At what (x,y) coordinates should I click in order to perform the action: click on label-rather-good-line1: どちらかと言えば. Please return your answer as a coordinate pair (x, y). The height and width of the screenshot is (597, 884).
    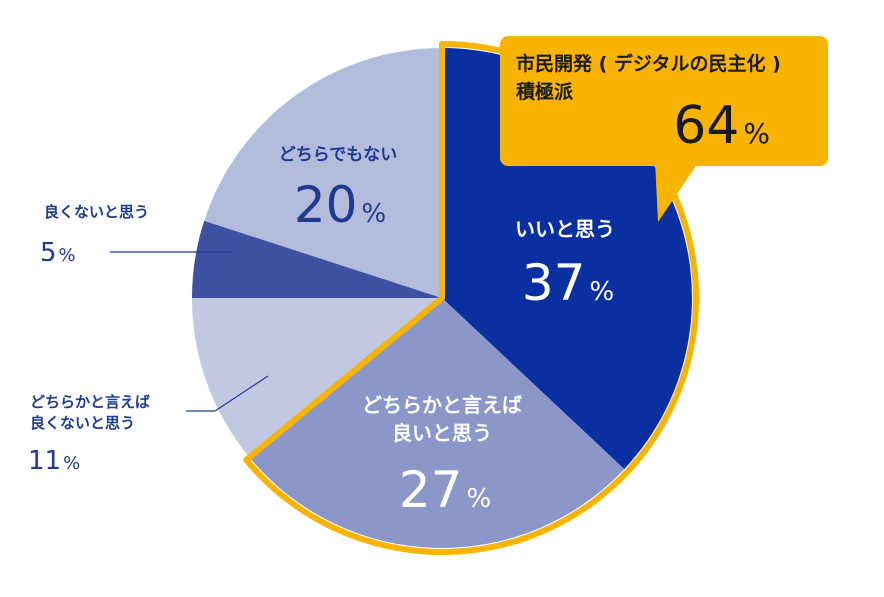
    Looking at the image, I should click on (442, 405).